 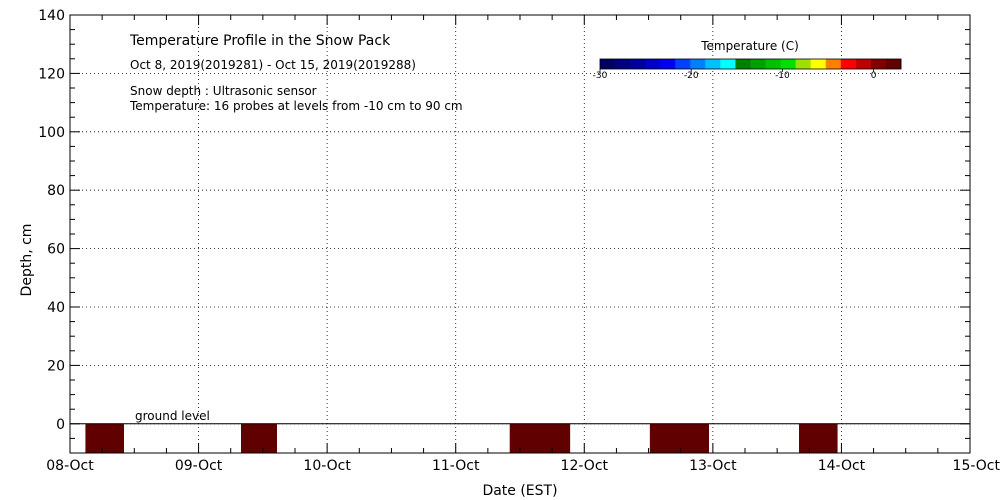 I want to click on x-tick-label: 09-Oct, so click(x=199, y=466).